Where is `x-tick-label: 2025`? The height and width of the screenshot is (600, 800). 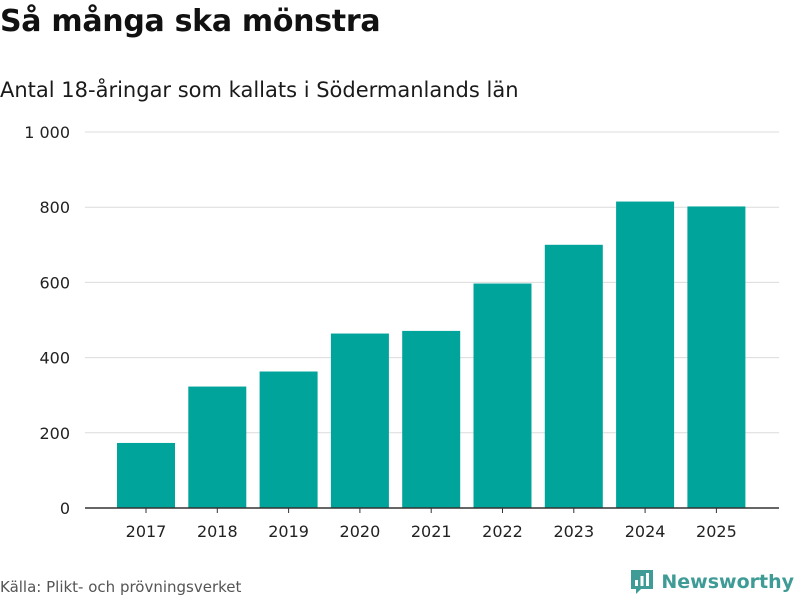
x-tick-label: 2025 is located at coordinates (716, 531).